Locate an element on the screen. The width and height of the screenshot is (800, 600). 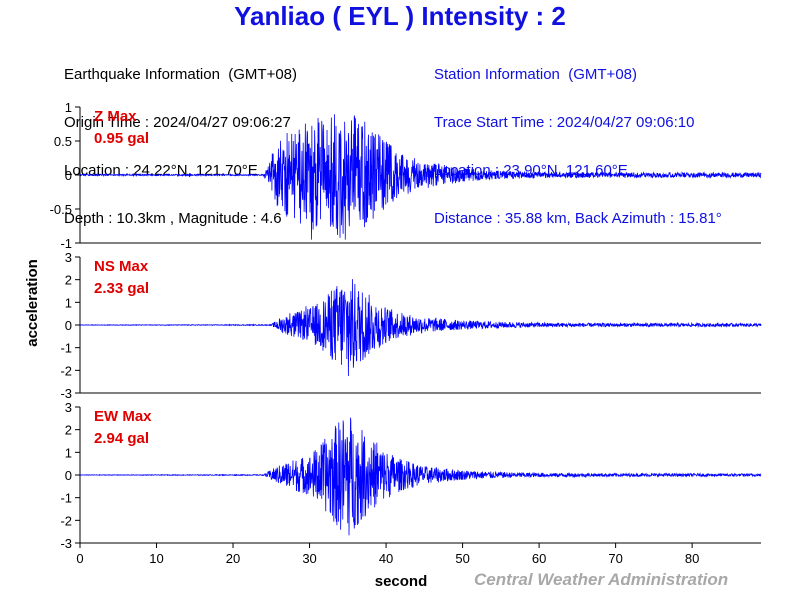
x-axis-ticks: 0 10 20 30 40 50 60 70 80 is located at coordinates (387, 554).